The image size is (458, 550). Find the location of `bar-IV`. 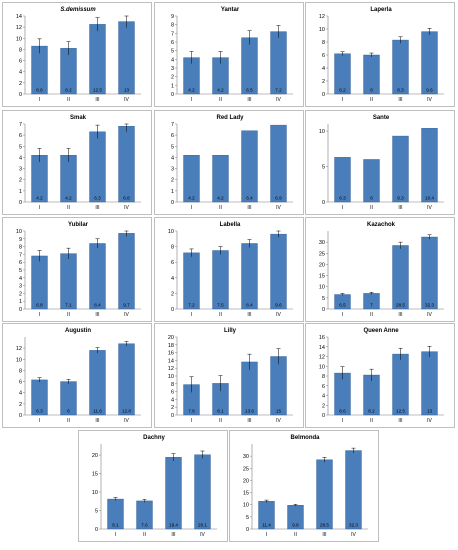

bar-IV is located at coordinates (126, 164).